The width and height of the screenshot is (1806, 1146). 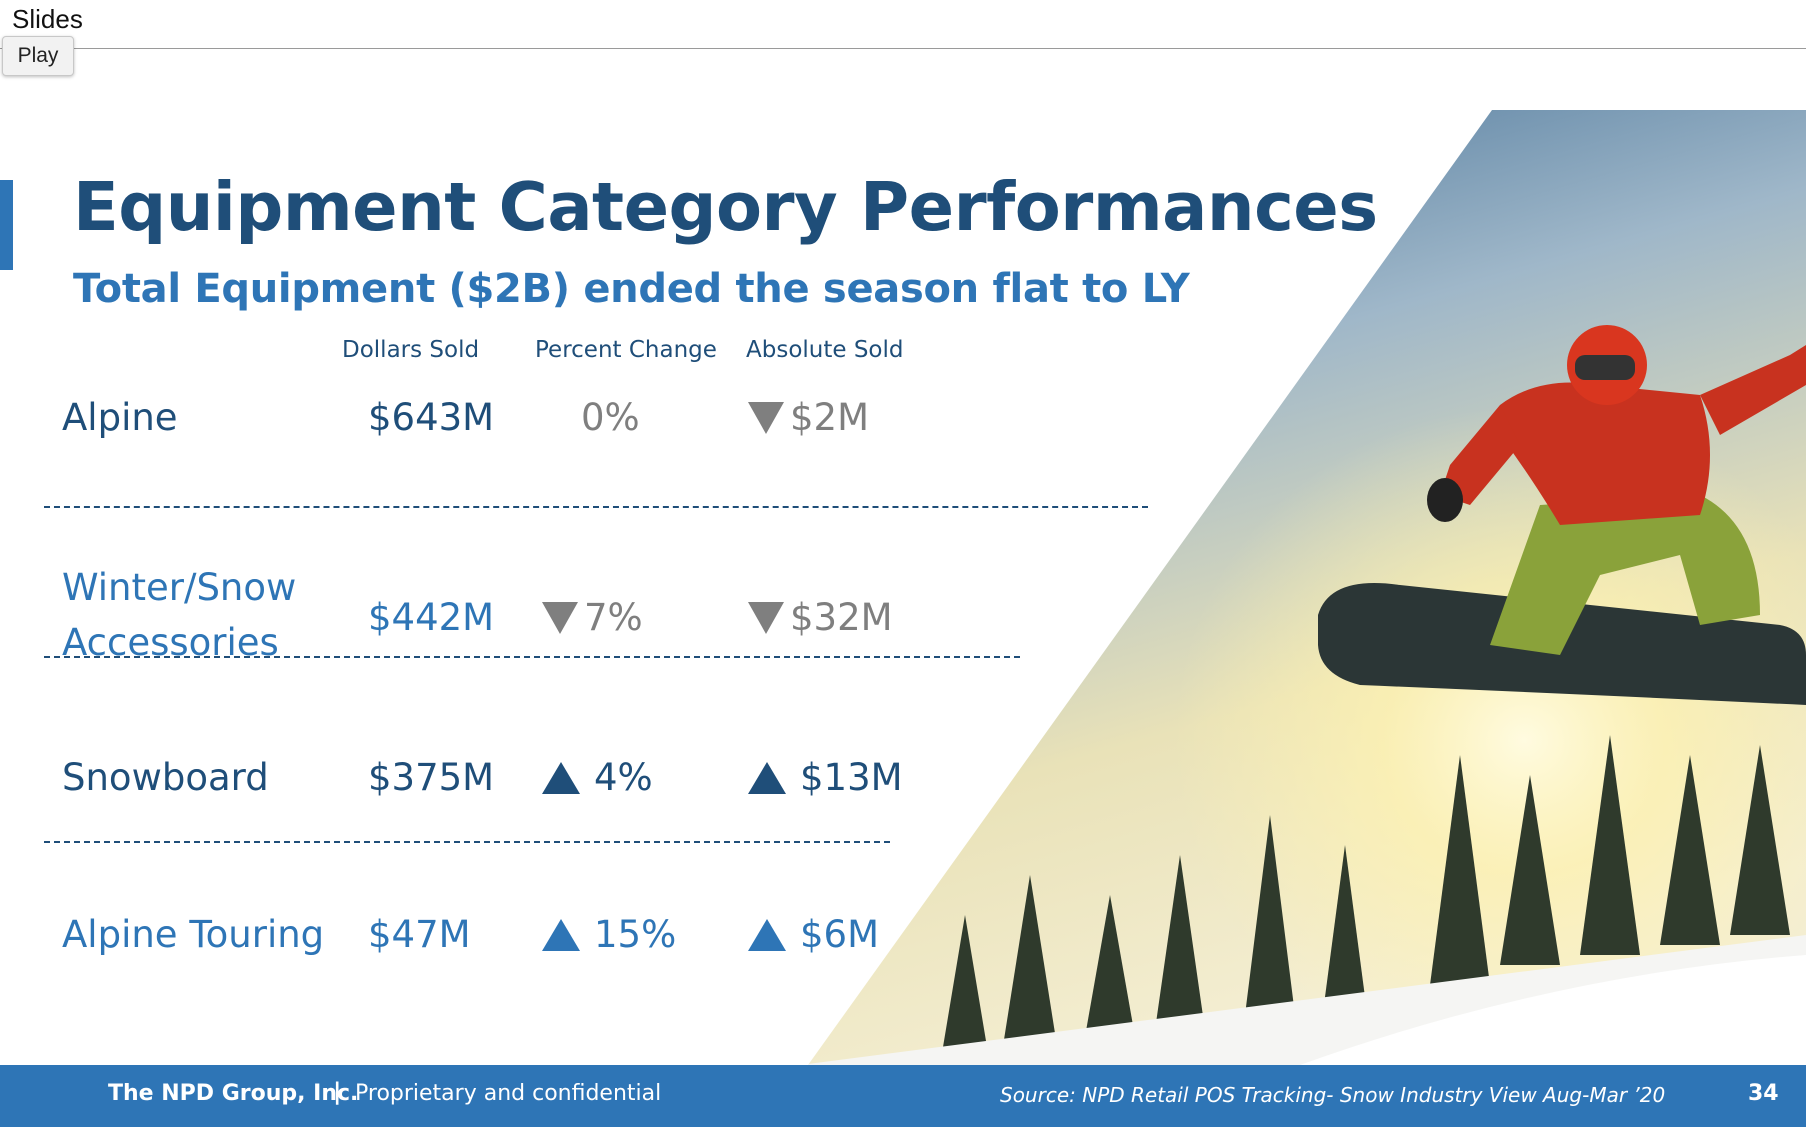 I want to click on footer-company: The NPD Group, Inc., so click(x=233, y=1093).